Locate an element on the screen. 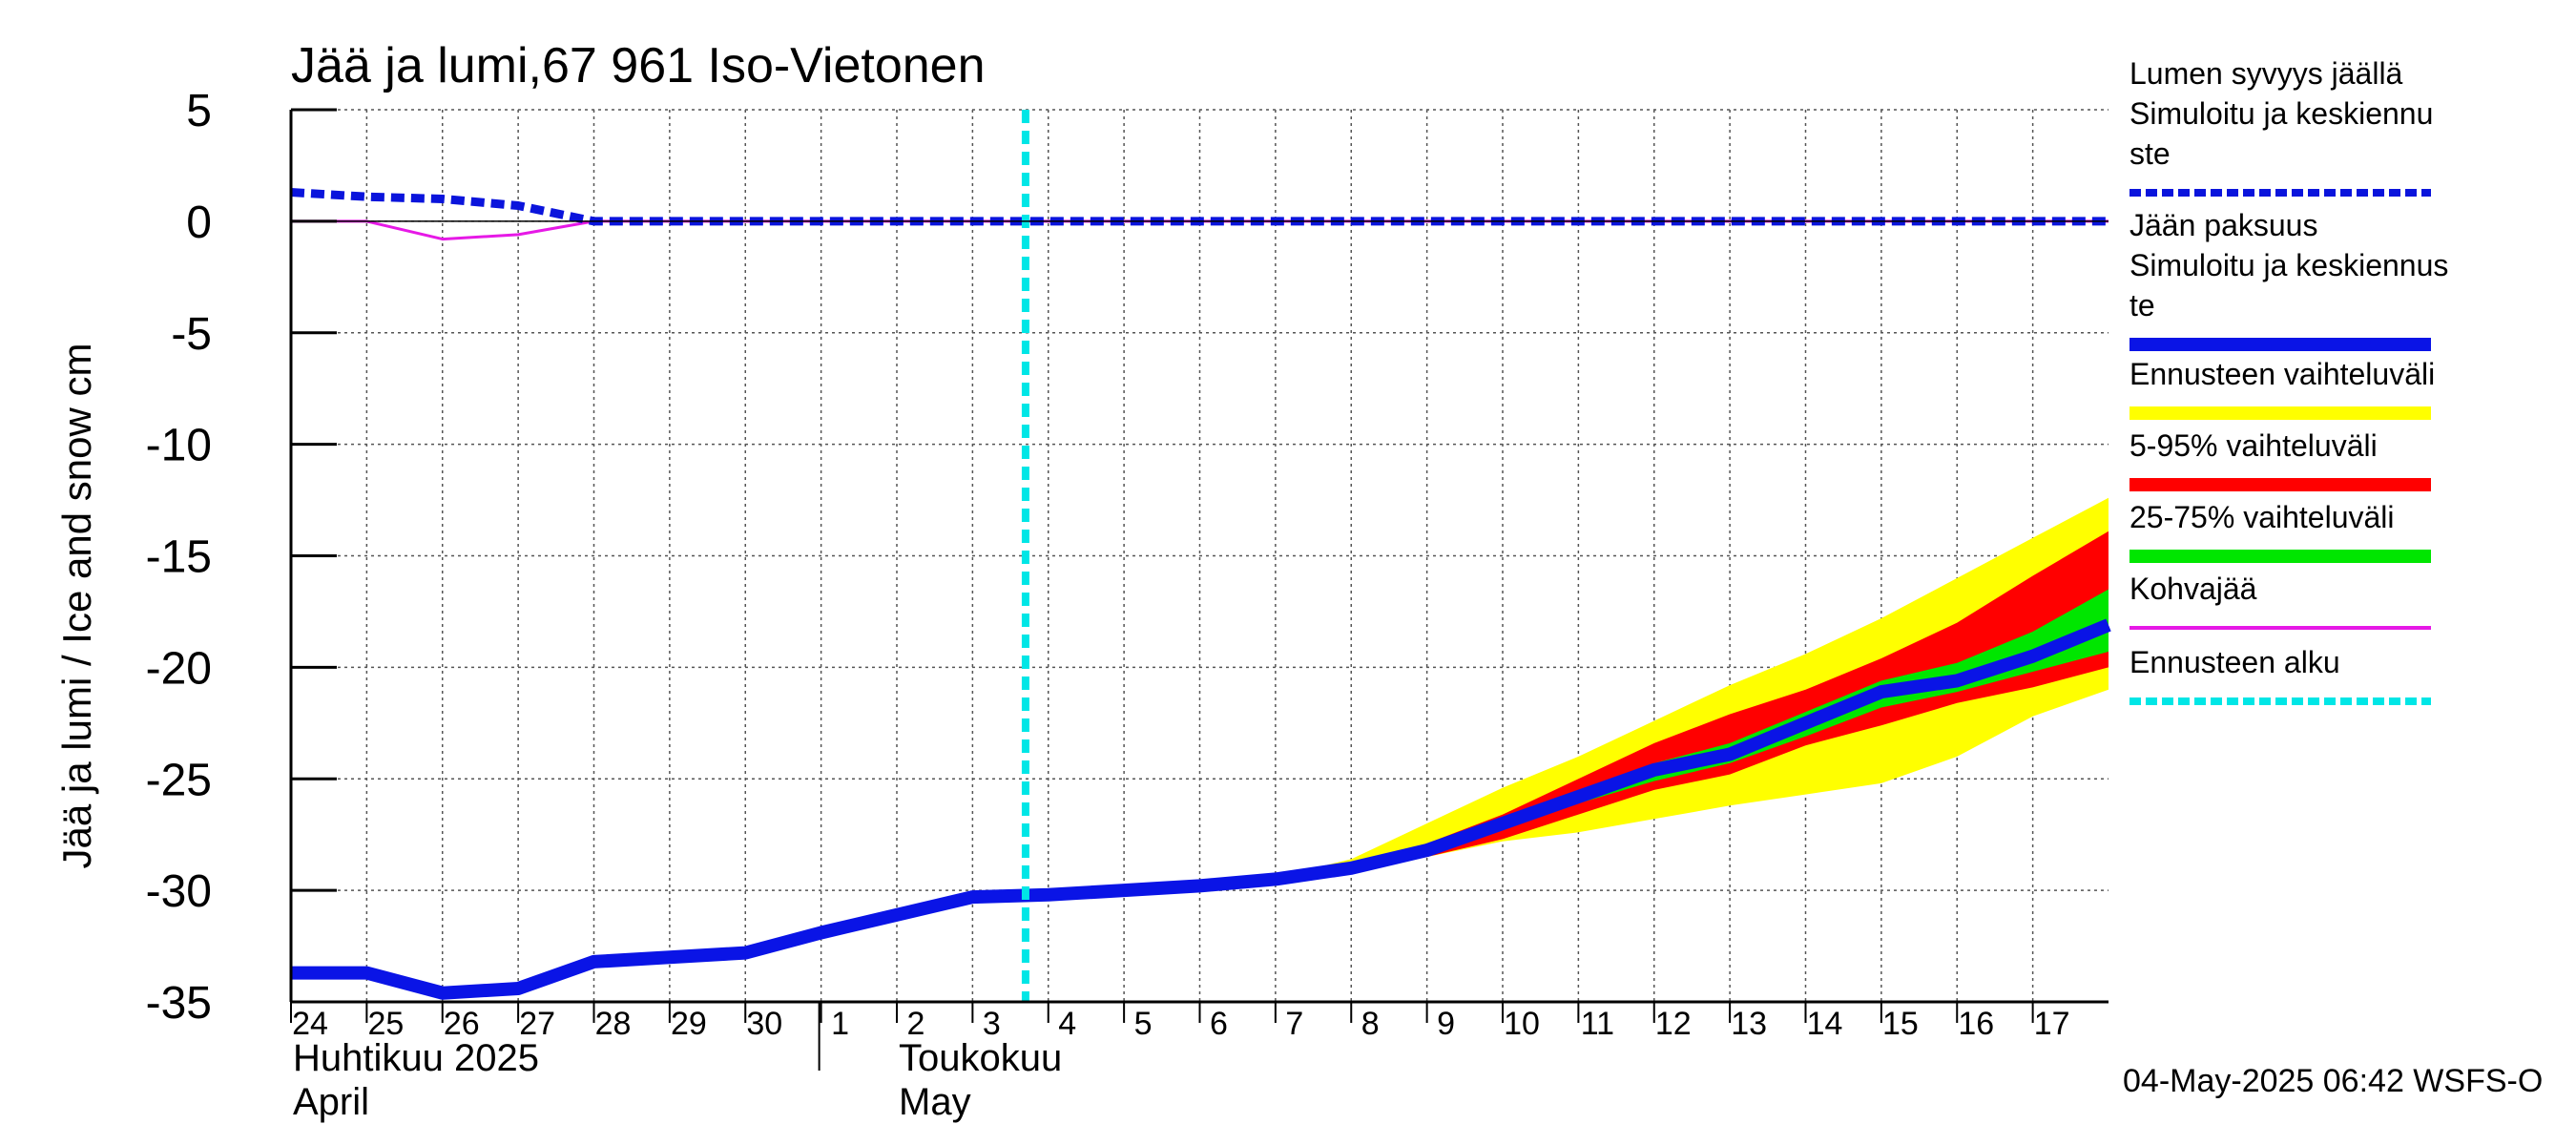 This screenshot has width=2576, height=1145. x-tick-label: 15 is located at coordinates (1900, 1024).